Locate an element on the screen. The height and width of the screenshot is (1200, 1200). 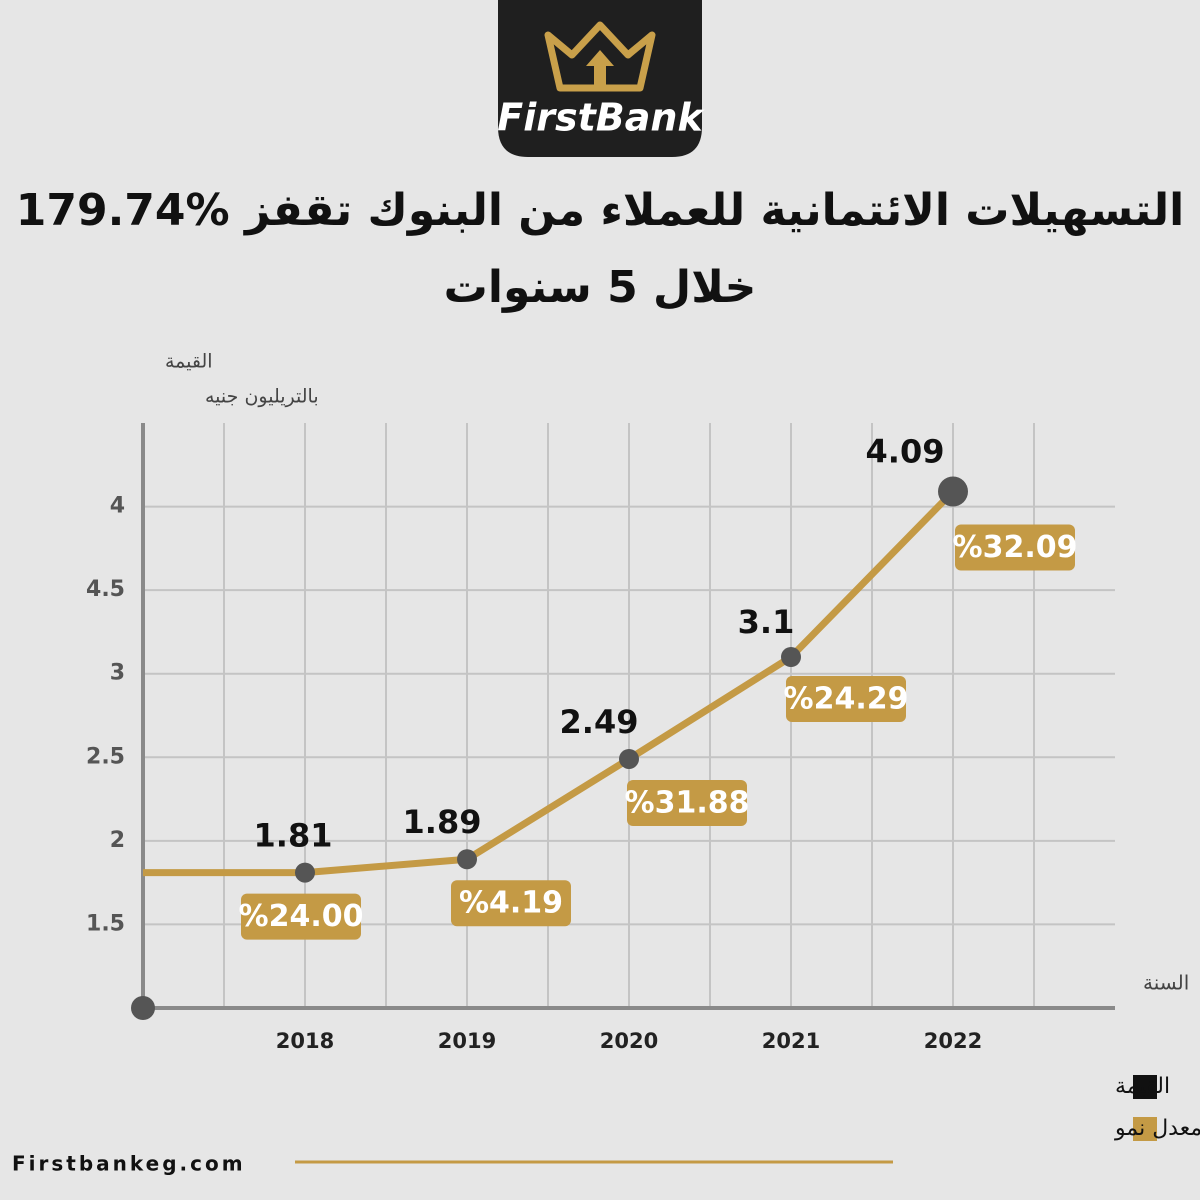
growth-label: %32.09 is located at coordinates (1015, 547).